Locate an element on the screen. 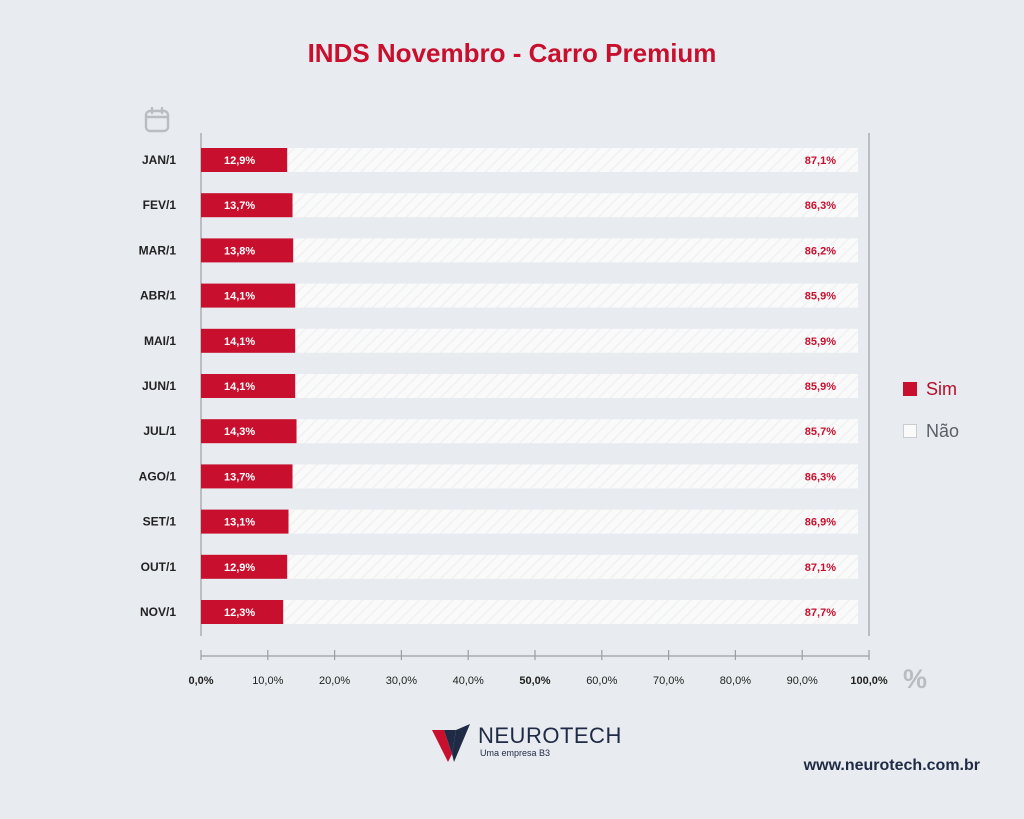 Image resolution: width=1024 pixels, height=819 pixels. category-label: OUT/1 is located at coordinates (159, 567).